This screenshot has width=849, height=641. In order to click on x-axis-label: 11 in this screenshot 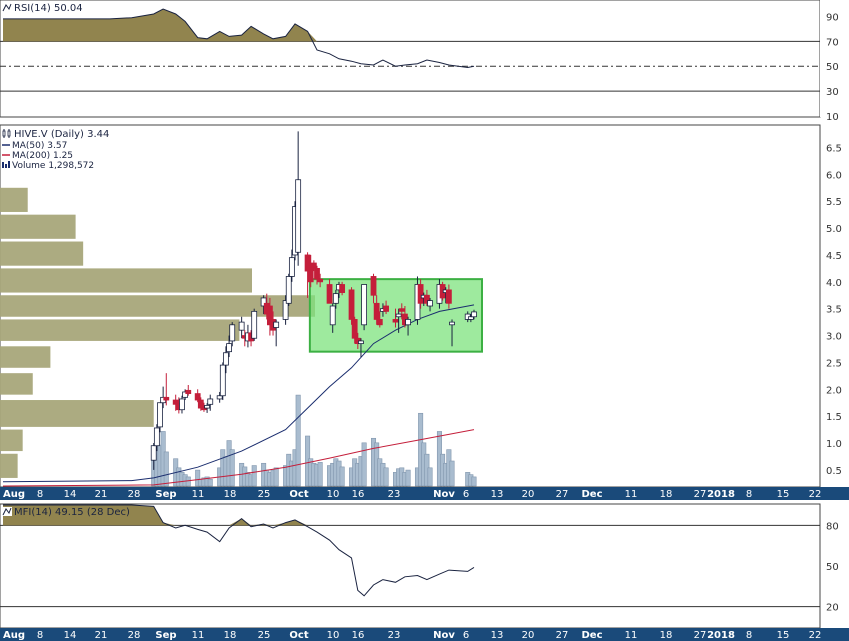, I will do `click(198, 635)`.